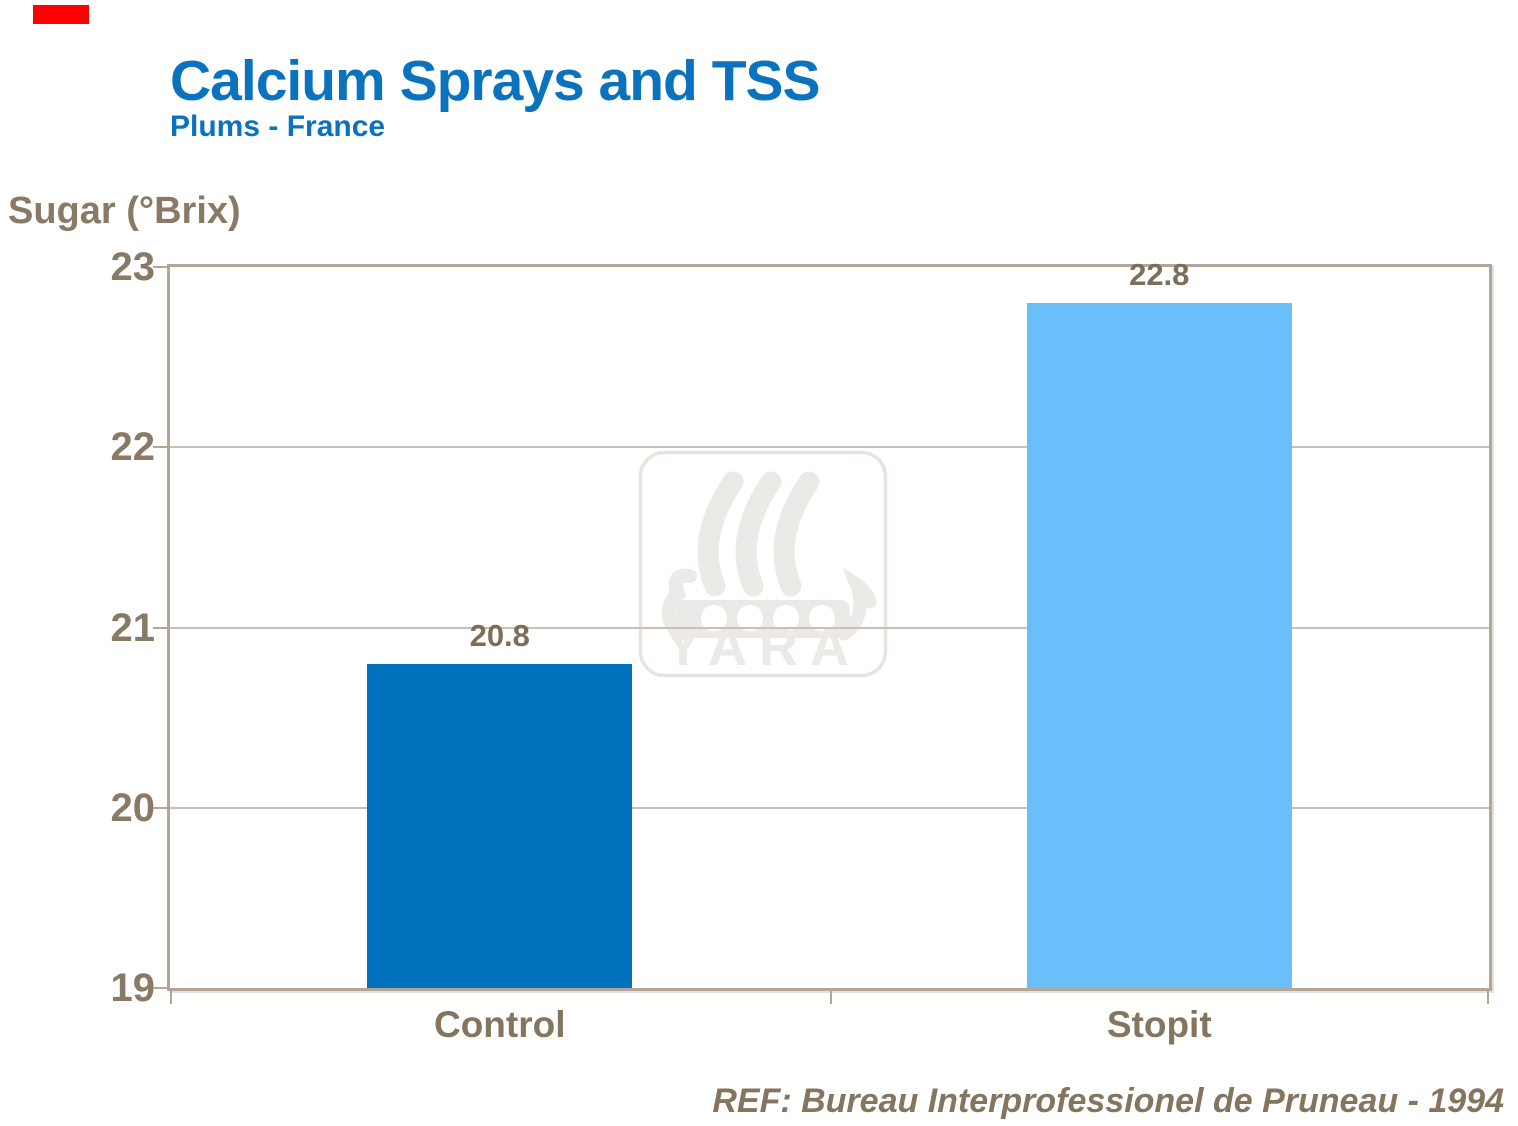  Describe the element at coordinates (499, 1024) in the screenshot. I see `x-category-label-control: Control` at that location.